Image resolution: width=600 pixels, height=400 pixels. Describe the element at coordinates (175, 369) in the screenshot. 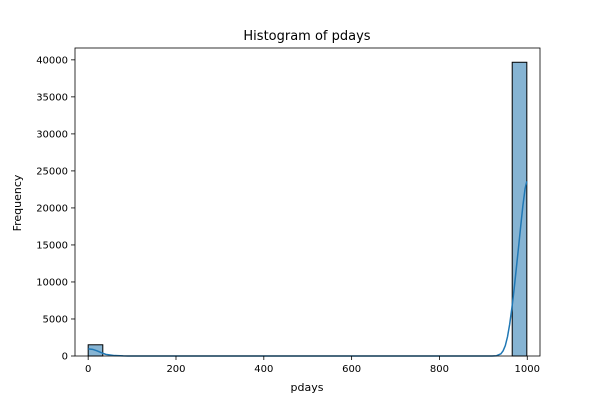

I see `x-tick-label: 200` at that location.